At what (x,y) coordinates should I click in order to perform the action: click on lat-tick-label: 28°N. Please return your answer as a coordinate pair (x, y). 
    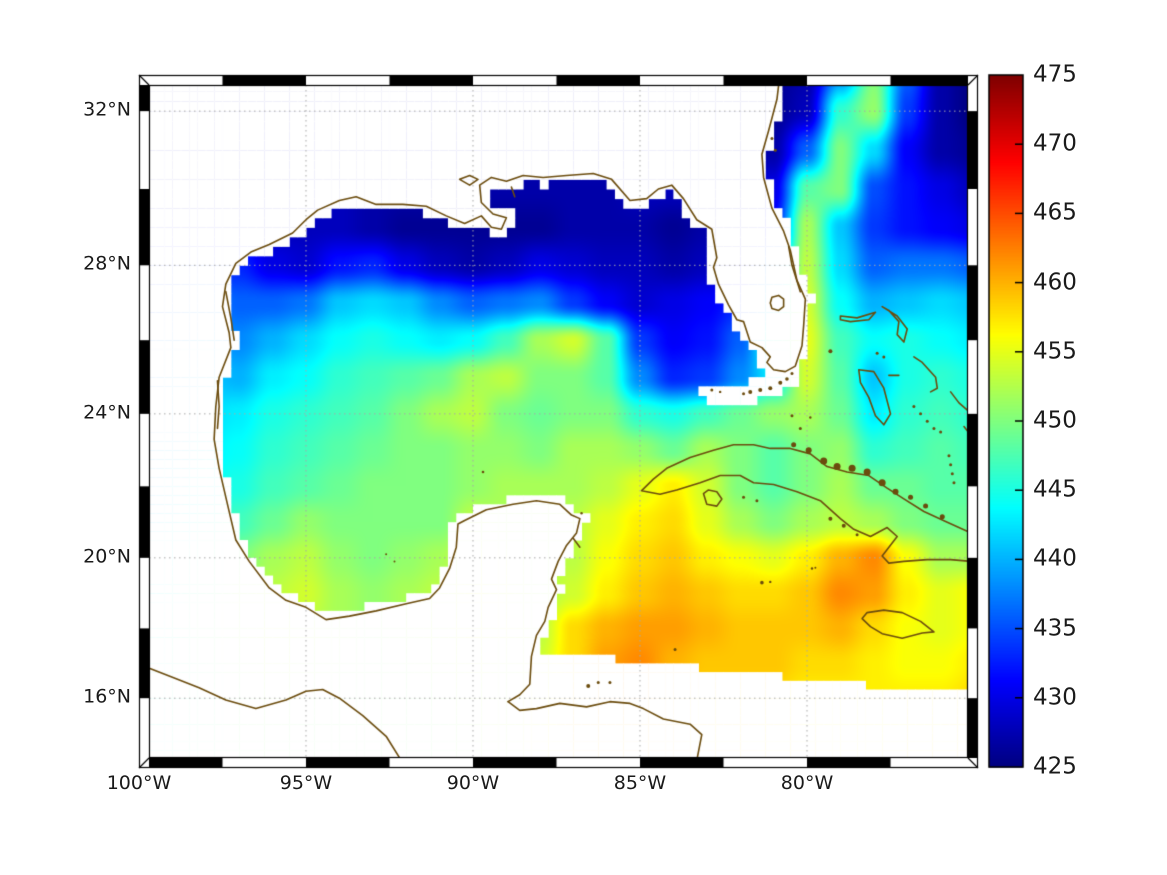
    Looking at the image, I should click on (107, 263).